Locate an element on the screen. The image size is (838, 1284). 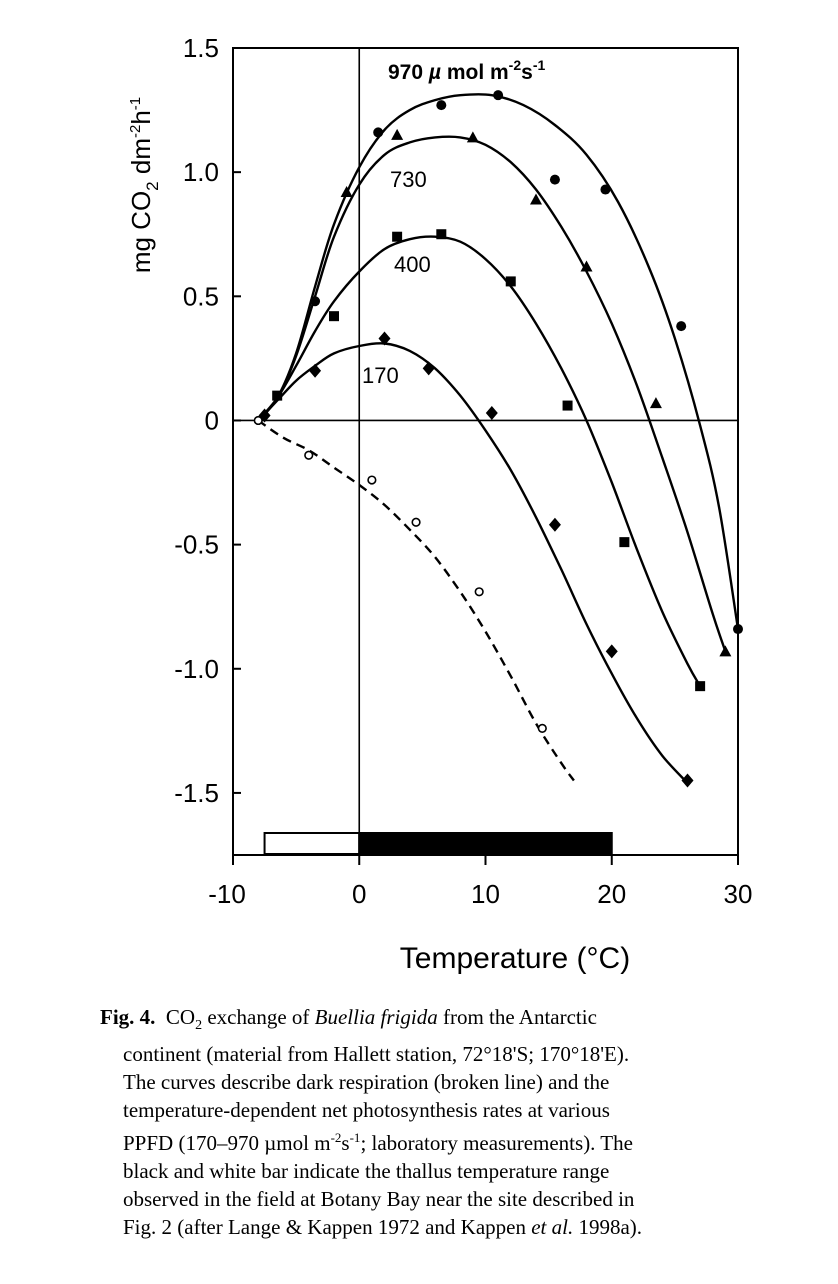
y-tick-label: 1.5 is located at coordinates (201, 48).